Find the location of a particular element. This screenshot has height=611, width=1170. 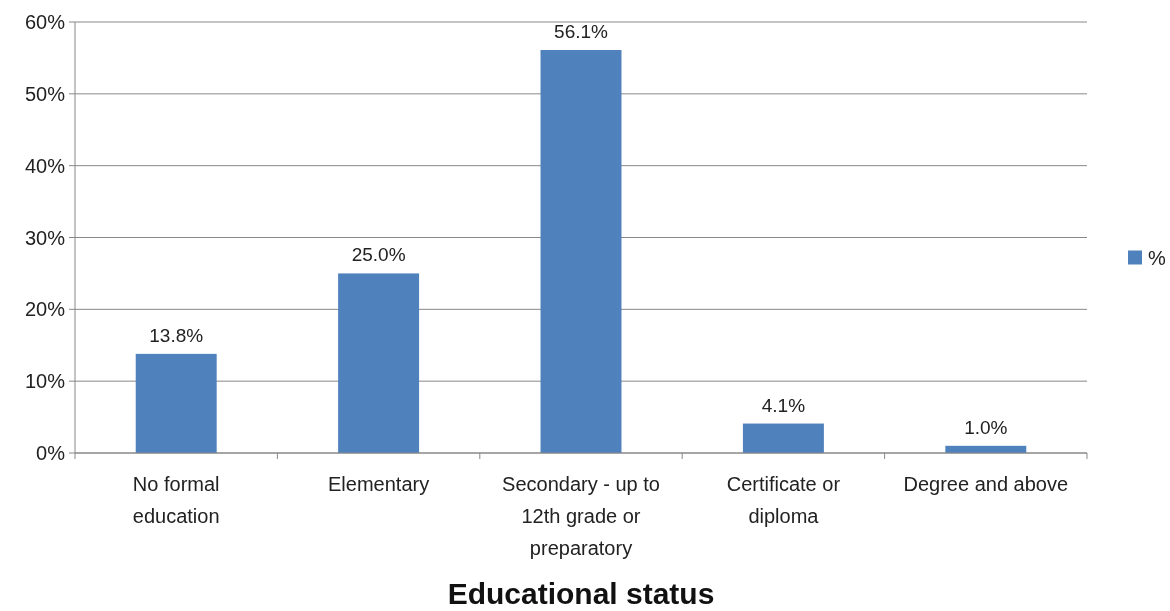

x-tick-label: Certificate or diploma is located at coordinates (783, 500).